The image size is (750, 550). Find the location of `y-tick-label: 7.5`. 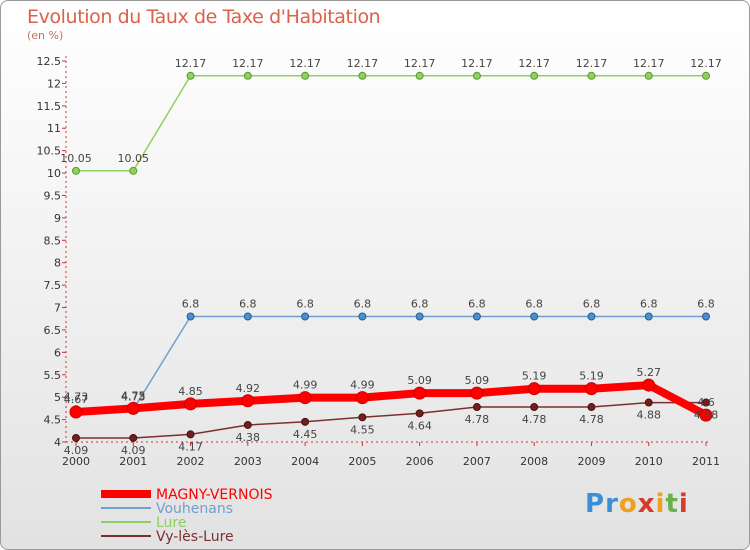

y-tick-label: 7.5 is located at coordinates (53, 285).